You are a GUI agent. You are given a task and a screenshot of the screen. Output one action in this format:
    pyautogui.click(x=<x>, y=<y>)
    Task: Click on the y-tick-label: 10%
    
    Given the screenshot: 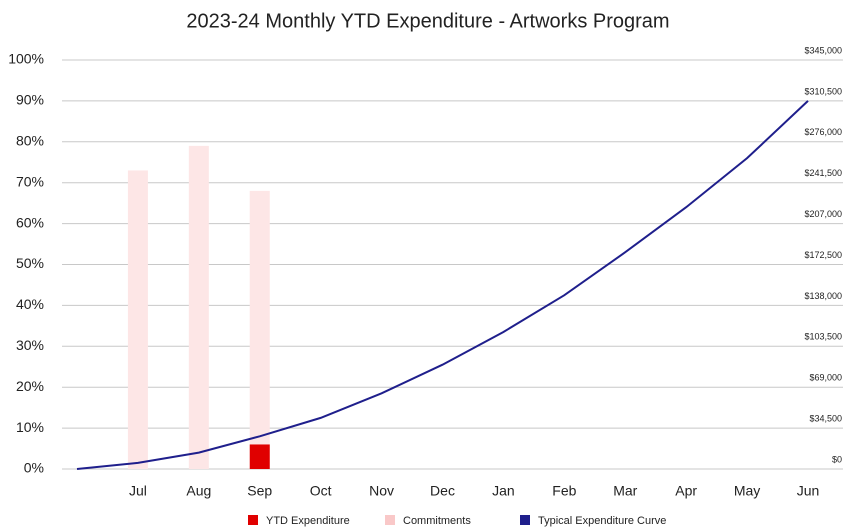 What is the action you would take?
    pyautogui.click(x=30, y=427)
    